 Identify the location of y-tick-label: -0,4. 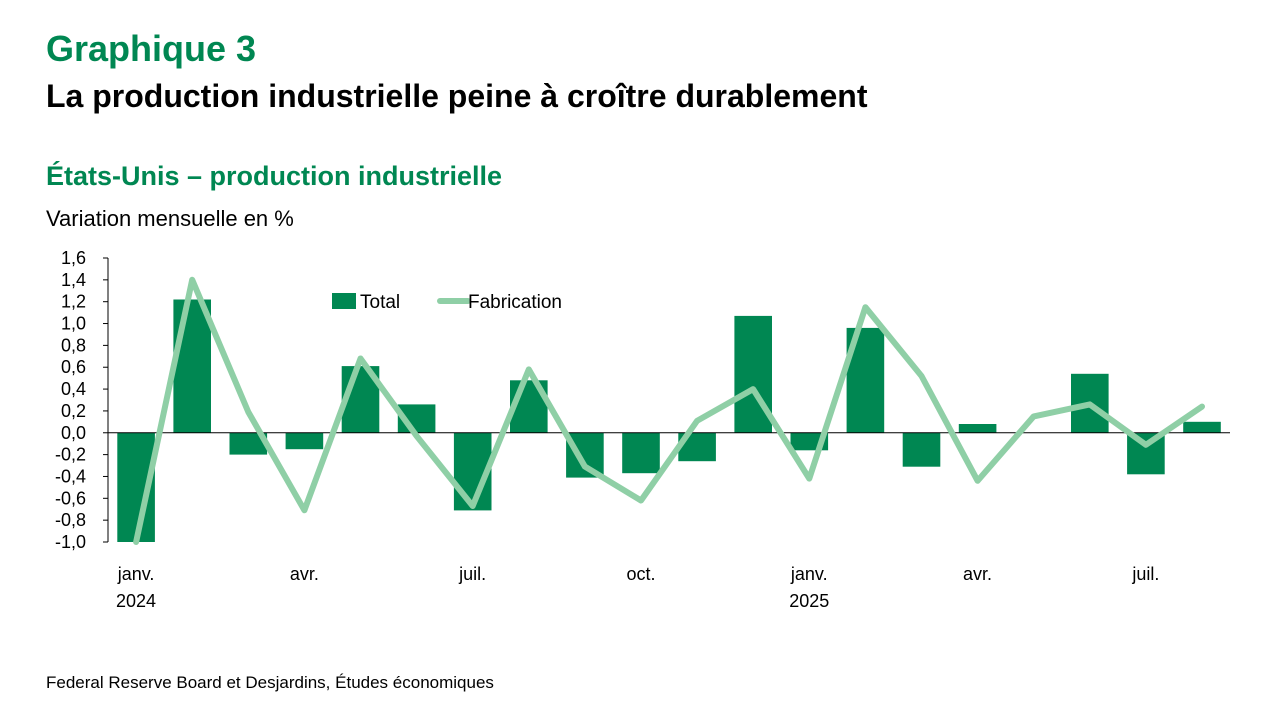
(70, 476).